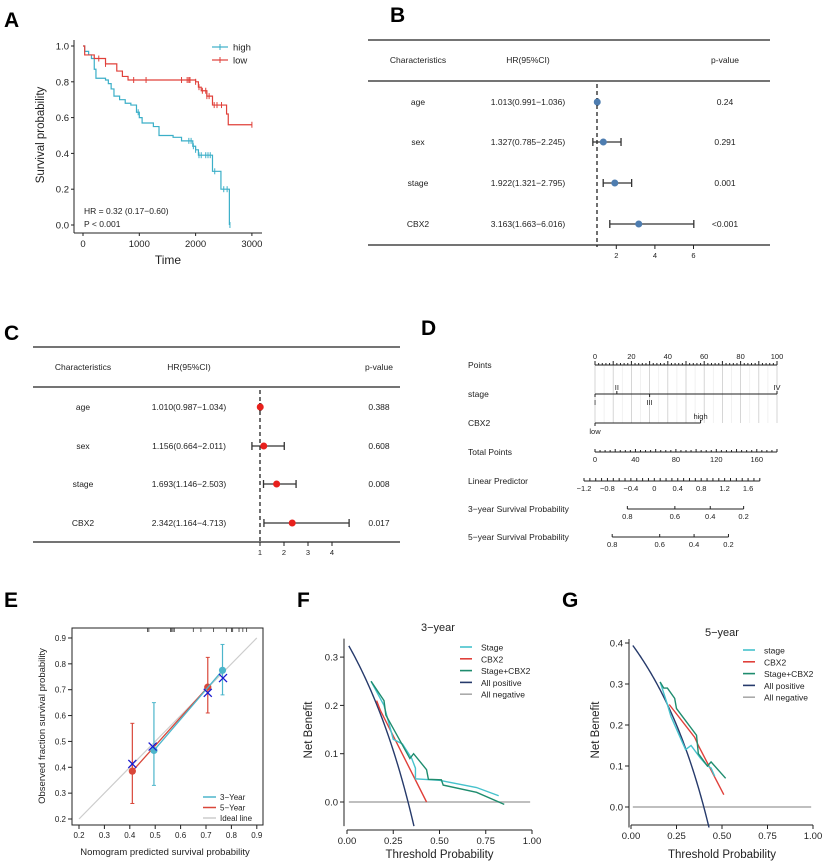  Describe the element at coordinates (303, 600) in the screenshot. I see `panel-label-f: F` at that location.